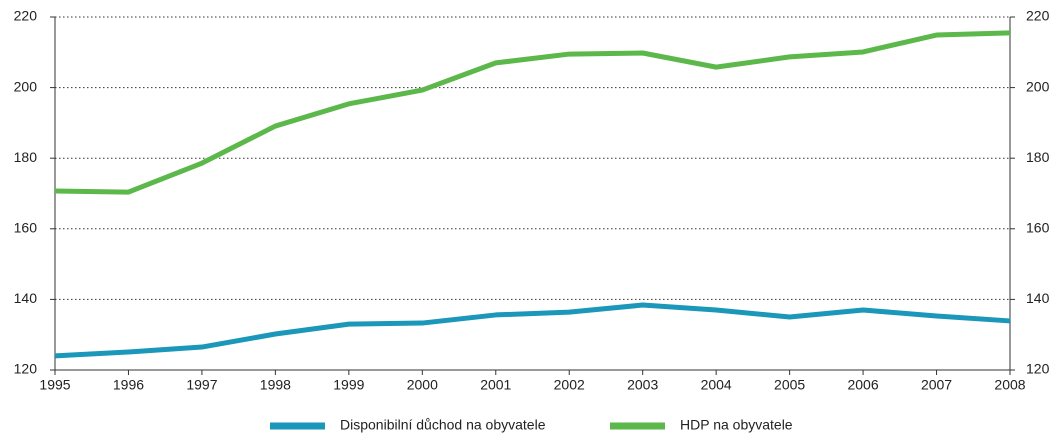  What do you see at coordinates (201, 385) in the screenshot?
I see `x-tick-label: 1997` at bounding box center [201, 385].